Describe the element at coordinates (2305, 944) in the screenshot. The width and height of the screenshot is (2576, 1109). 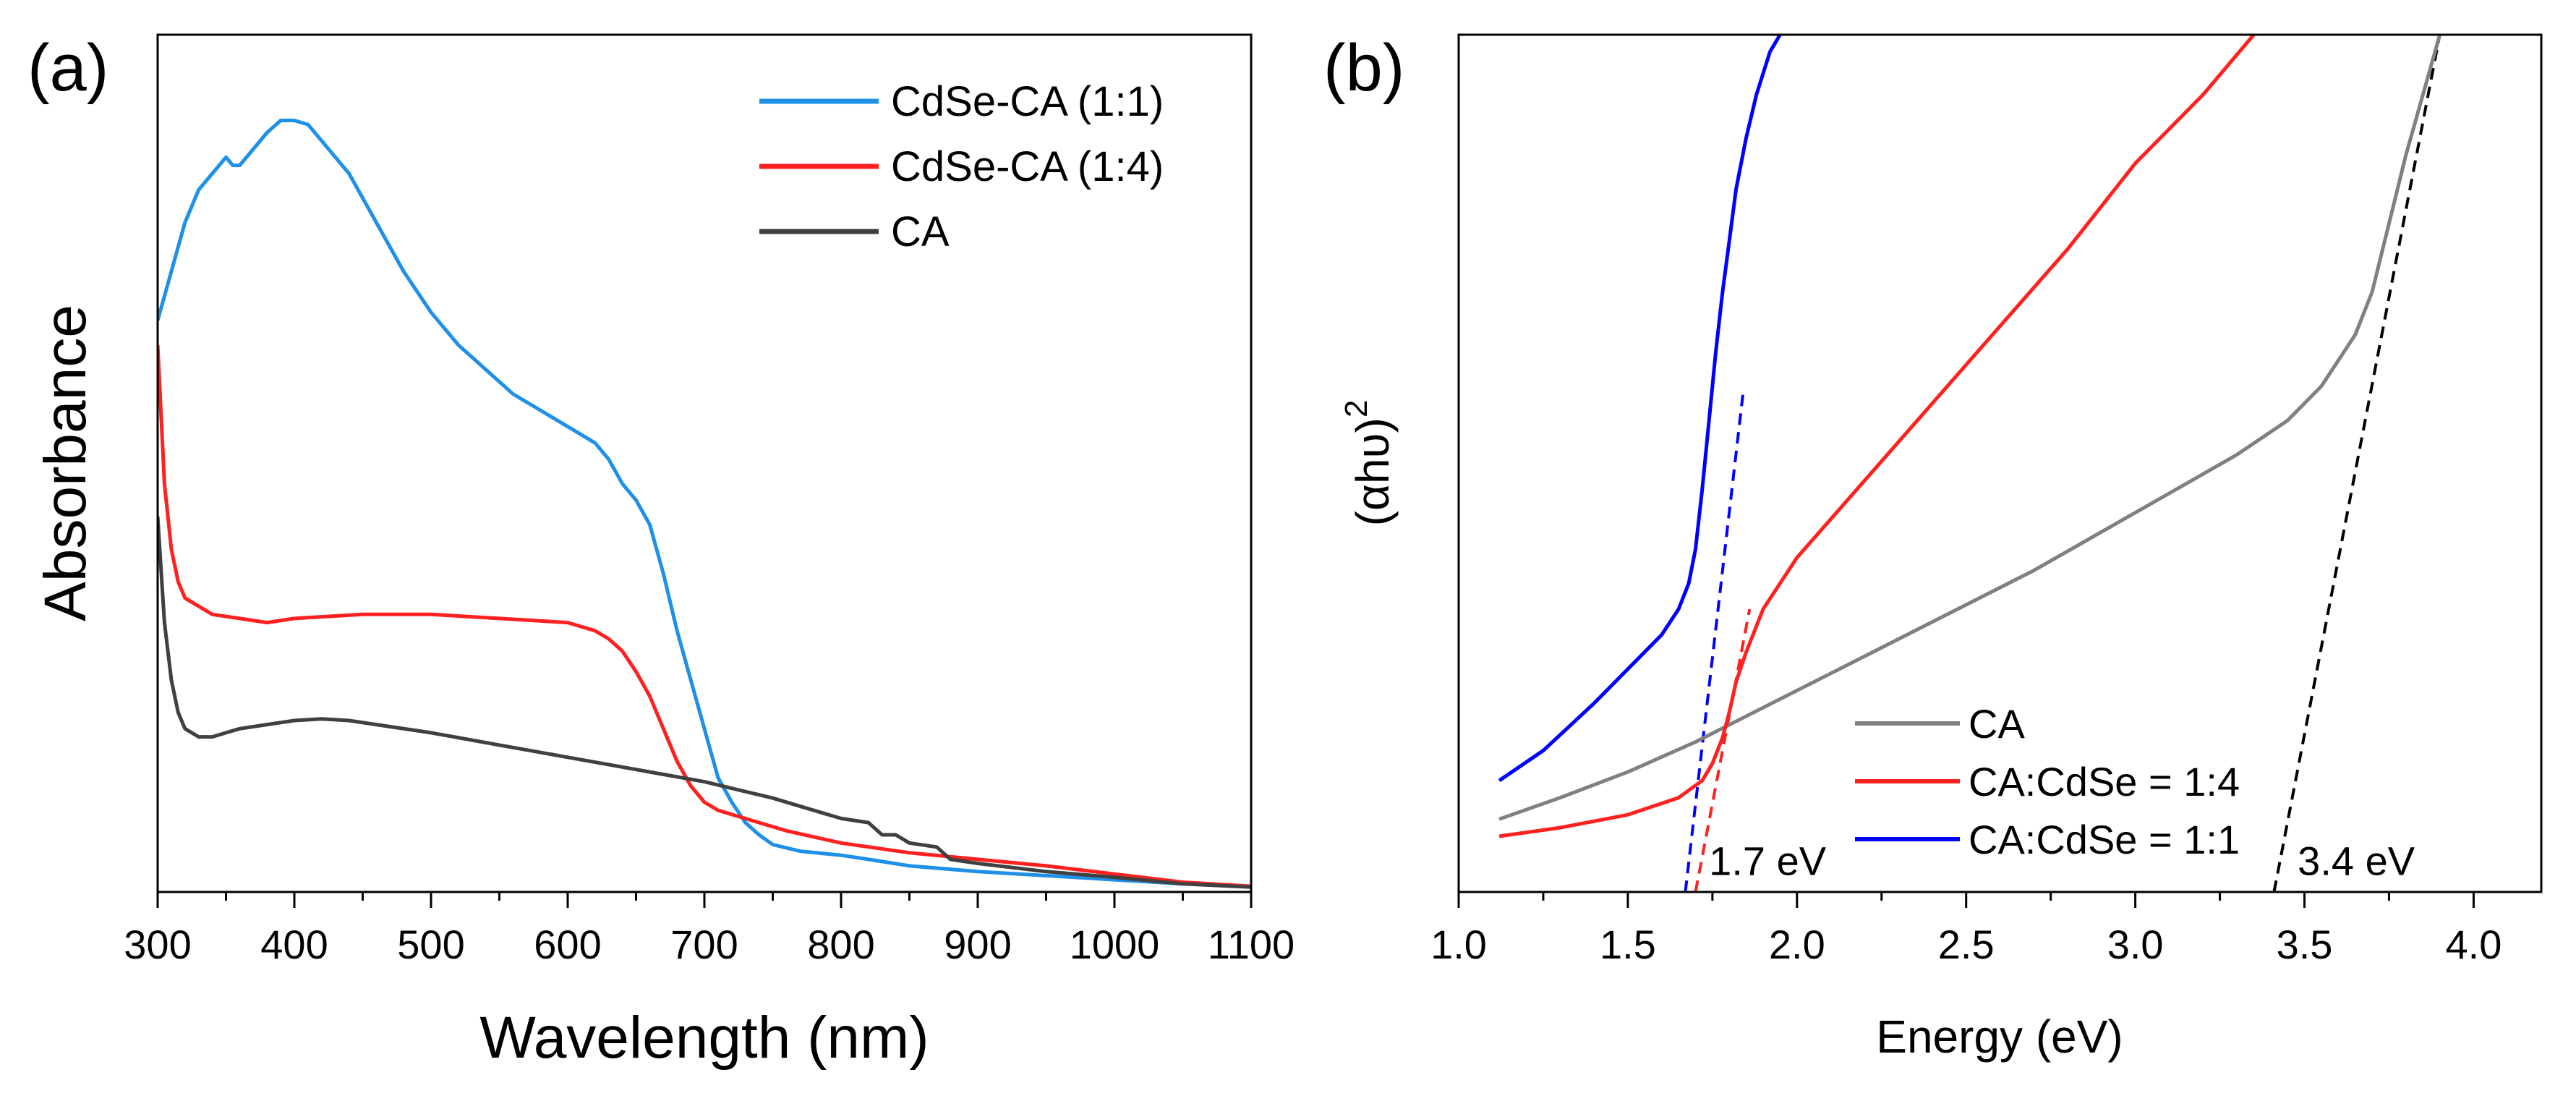
I see `x-tick-label: 3.5` at that location.